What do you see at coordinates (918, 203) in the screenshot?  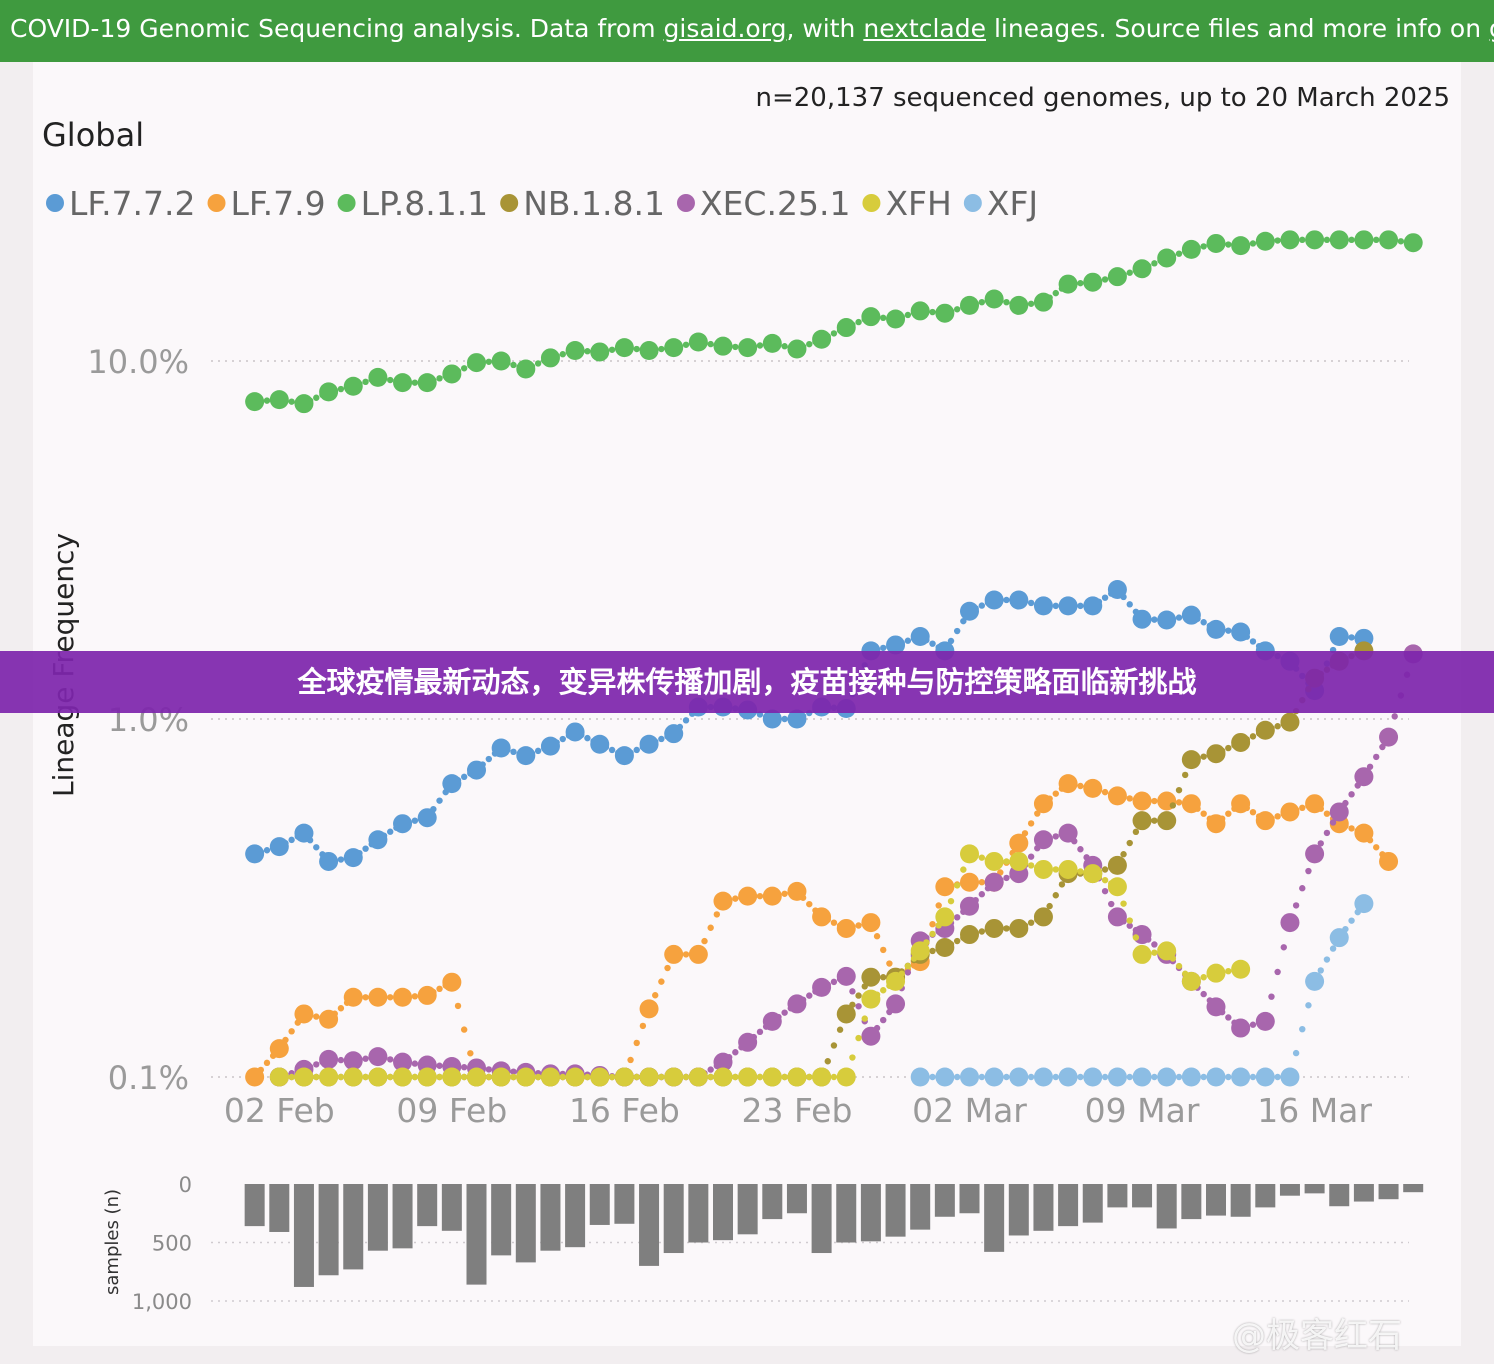 I see `legend-label: XFH` at bounding box center [918, 203].